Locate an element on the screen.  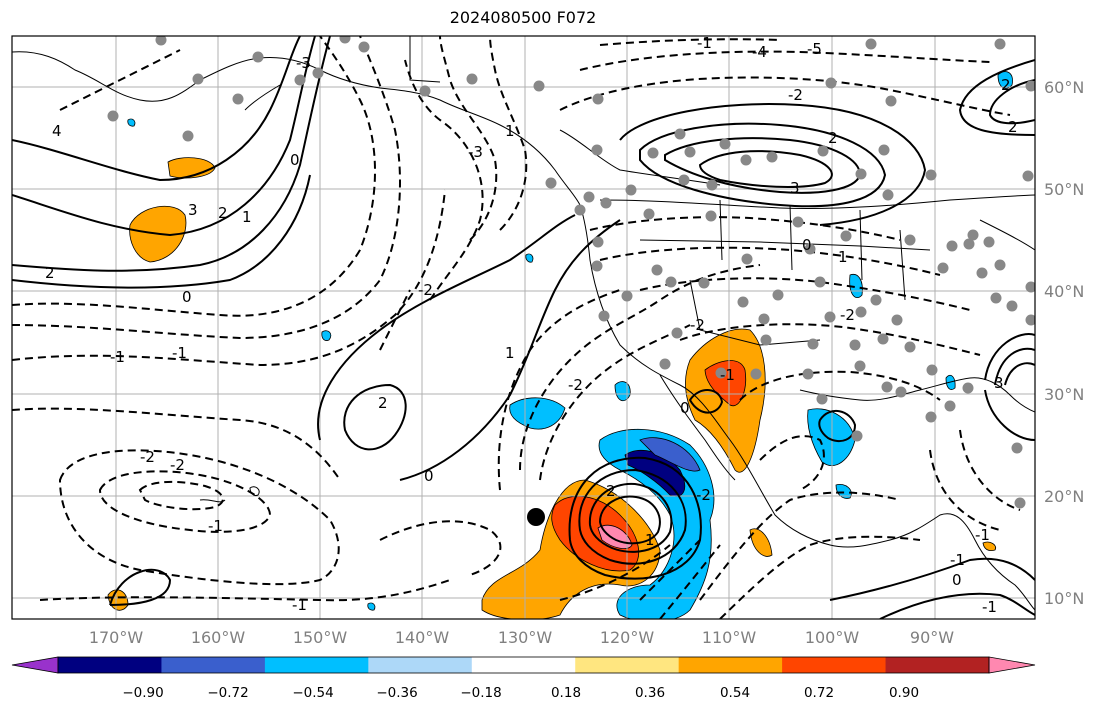
lon-label: 130°W is located at coordinates (525, 637).